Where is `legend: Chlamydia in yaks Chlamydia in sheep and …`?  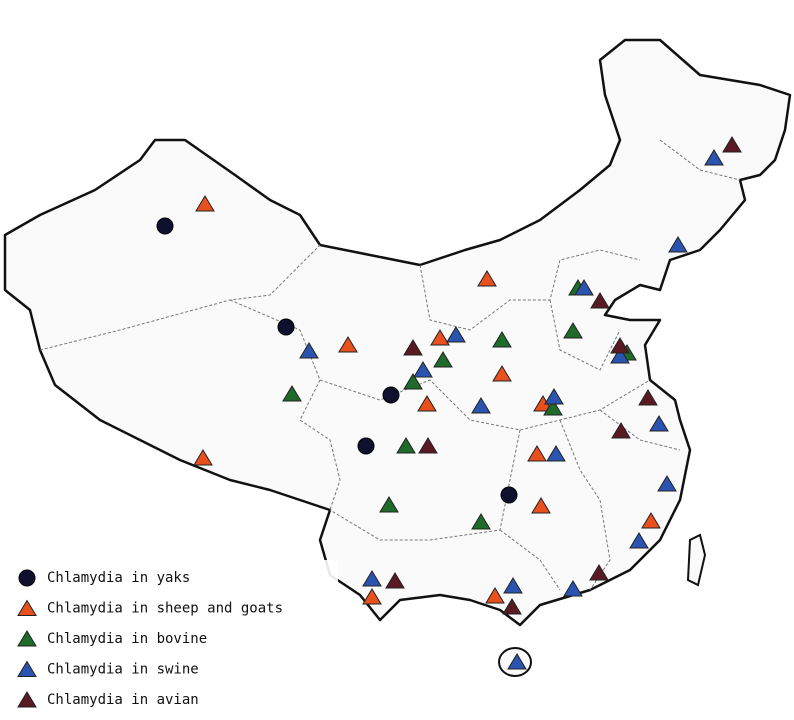 legend: Chlamydia in yaks Chlamydia in sheep and … is located at coordinates (173, 638).